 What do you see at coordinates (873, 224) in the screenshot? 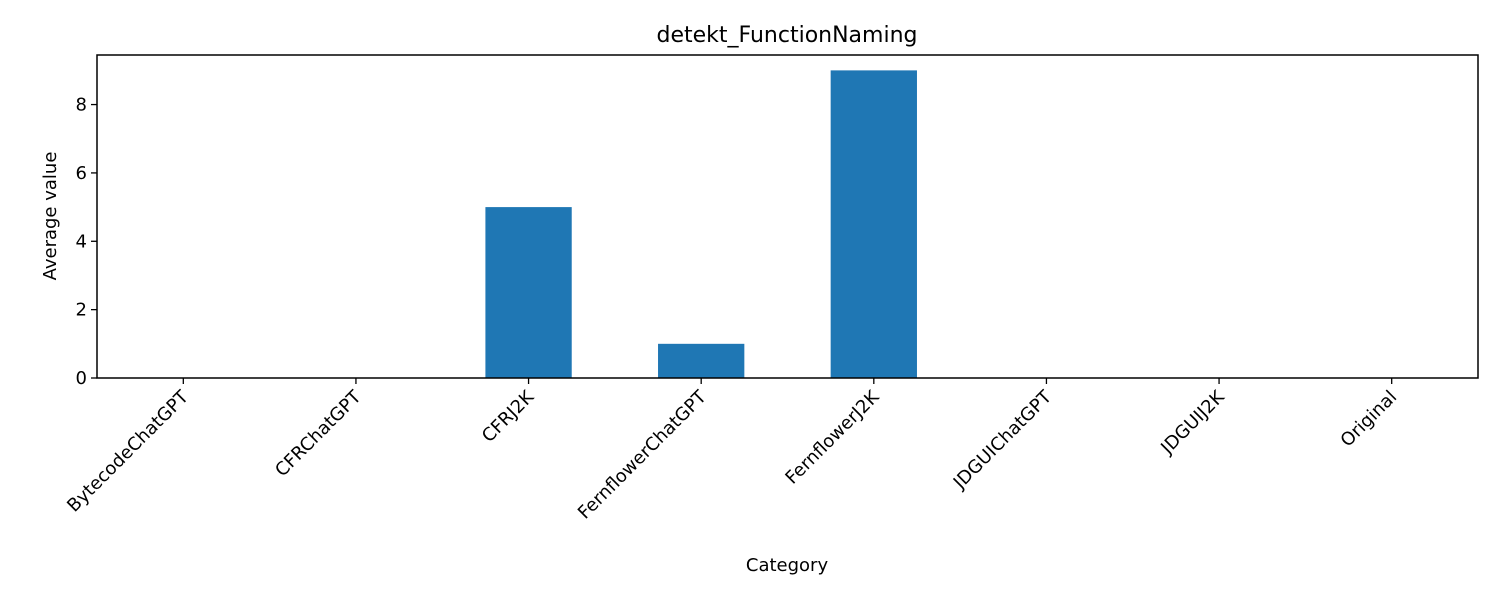
I see `bar-fernflowerj2k` at bounding box center [873, 224].